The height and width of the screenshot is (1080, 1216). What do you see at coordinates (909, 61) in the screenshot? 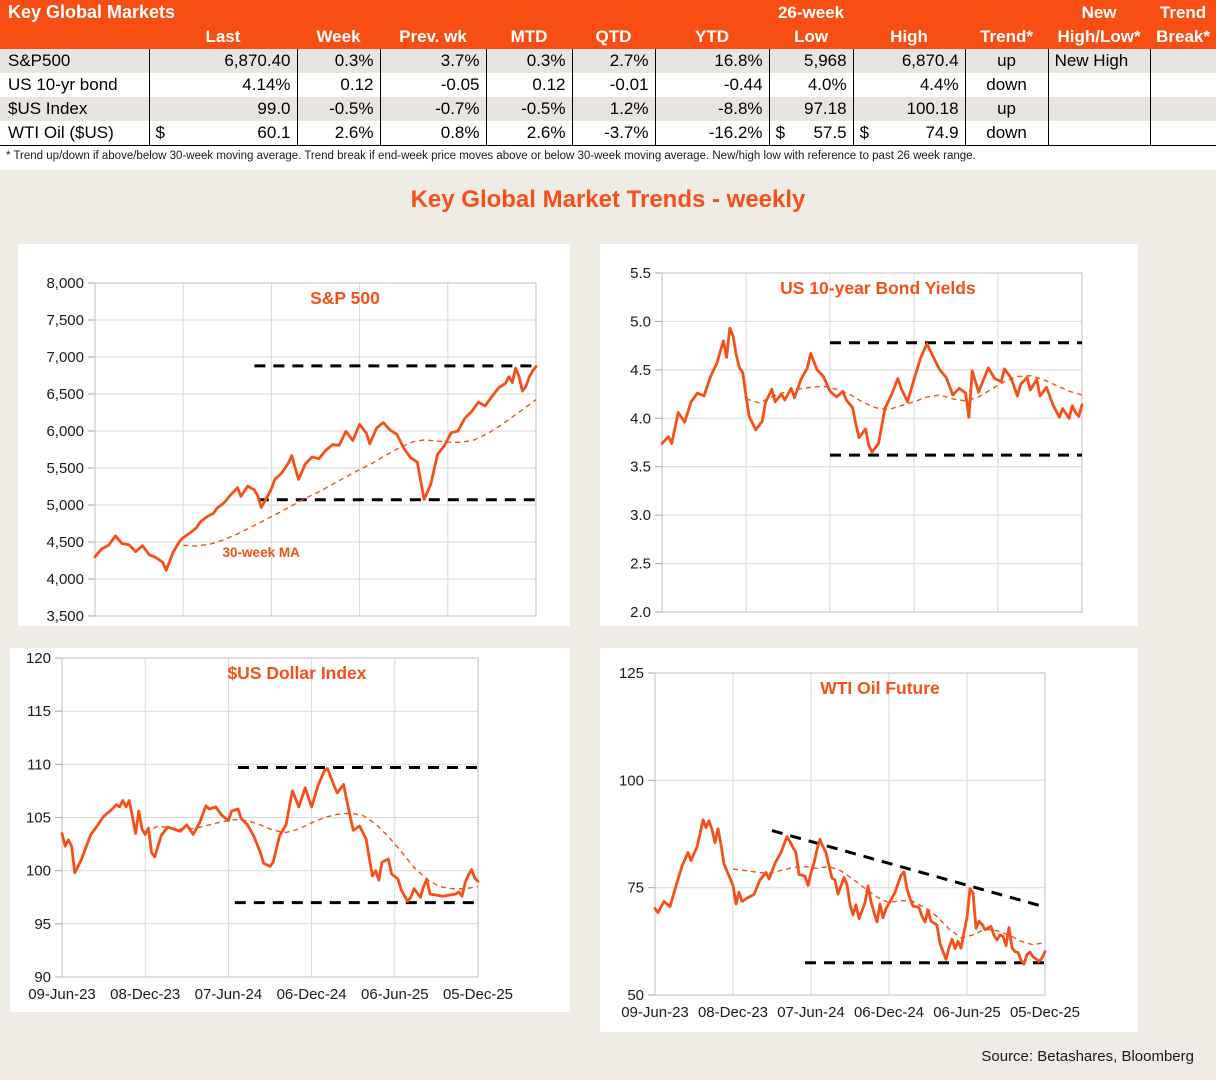
I see `cell-high_26wk: 6,870.4` at bounding box center [909, 61].